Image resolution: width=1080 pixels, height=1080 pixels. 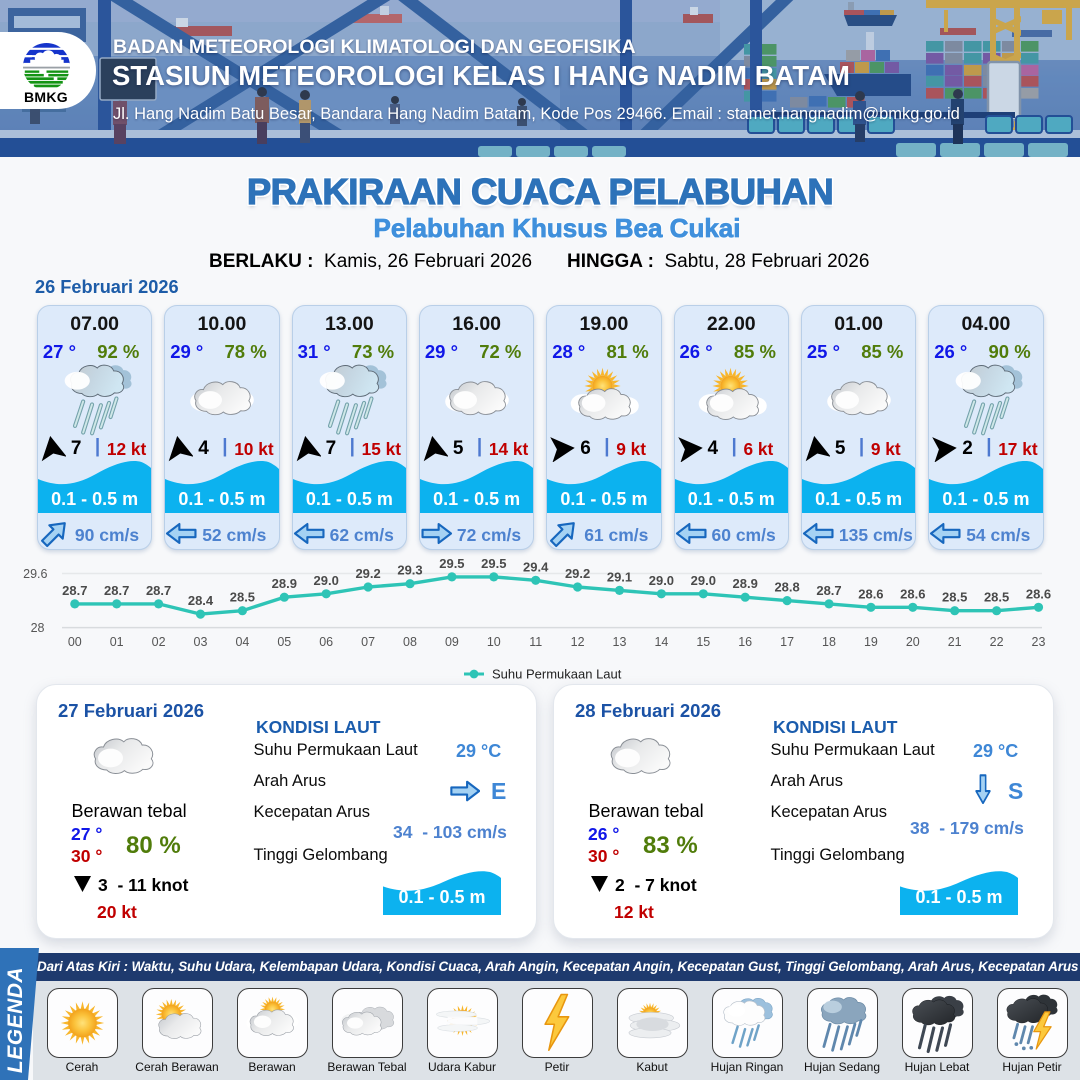 What do you see at coordinates (786, 587) in the screenshot?
I see `svg-text: 28.8` at bounding box center [786, 587].